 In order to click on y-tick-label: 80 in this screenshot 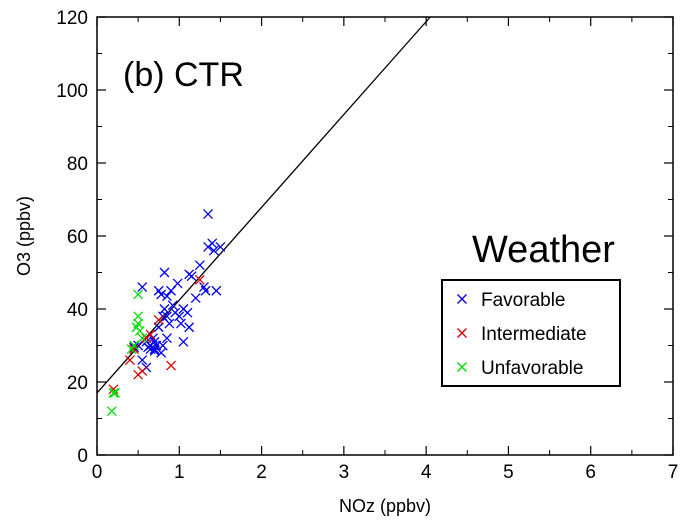, I will do `click(77, 164)`.